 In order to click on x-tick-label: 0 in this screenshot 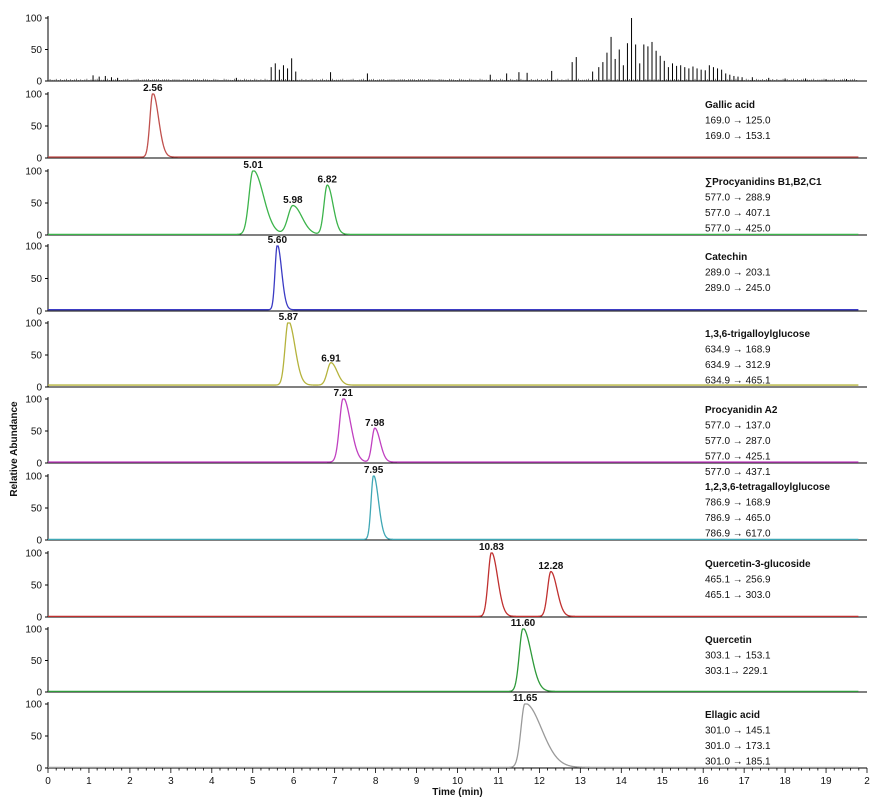, I will do `click(48, 781)`.